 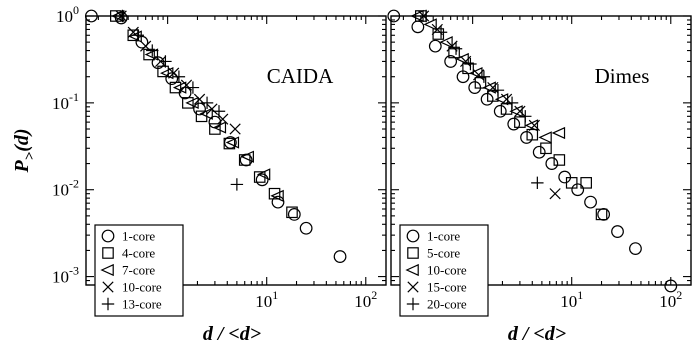 I want to click on y-tick-label: 10⁻², so click(x=65, y=188).